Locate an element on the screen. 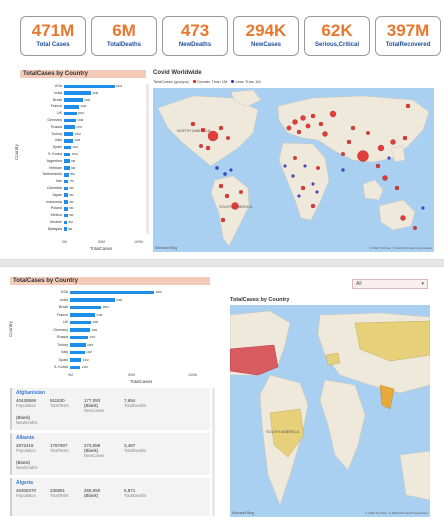 Image resolution: width=444 pixels, height=521 pixels. total-deaths-key: TotalDeaths is located at coordinates (135, 495).